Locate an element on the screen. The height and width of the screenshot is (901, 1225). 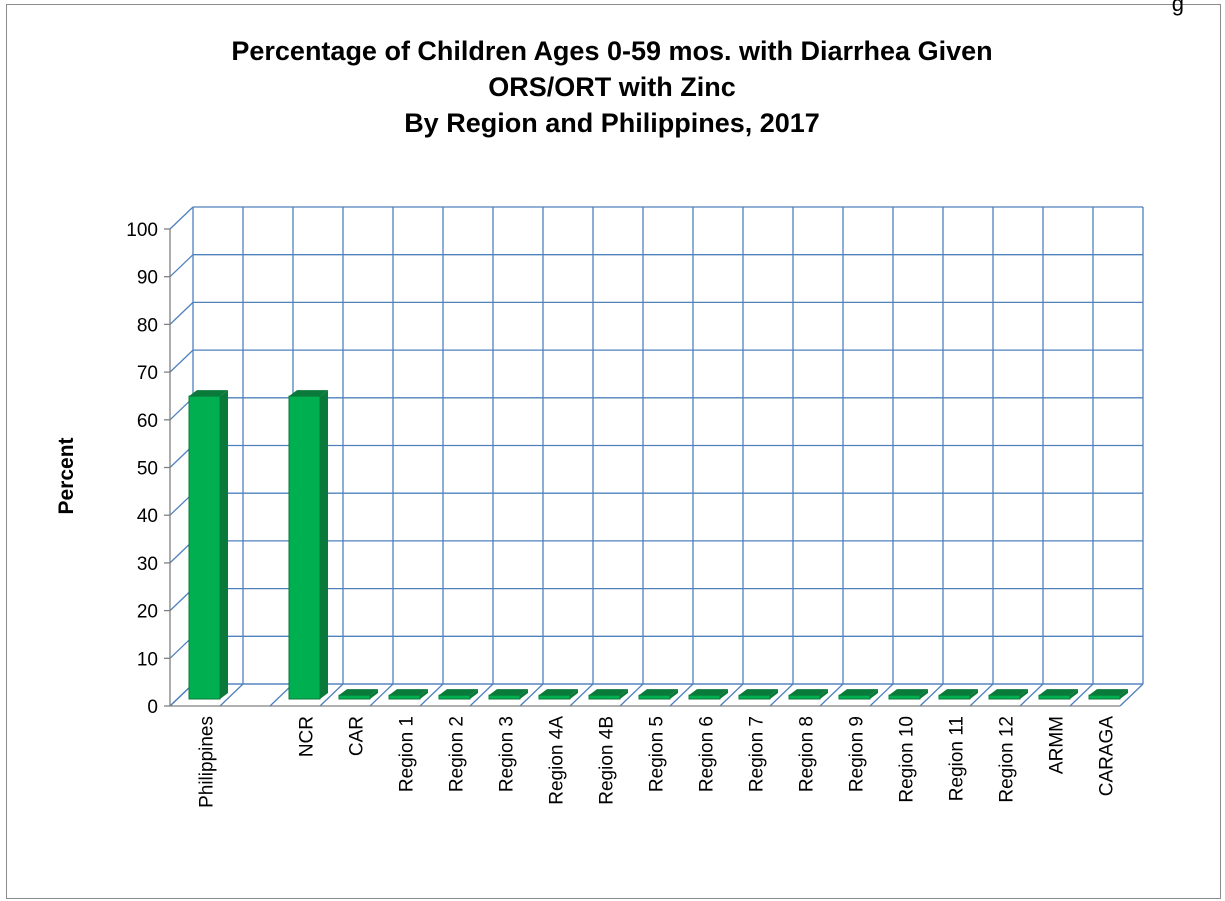
y-tick-label-10: 10 is located at coordinates (147, 659).